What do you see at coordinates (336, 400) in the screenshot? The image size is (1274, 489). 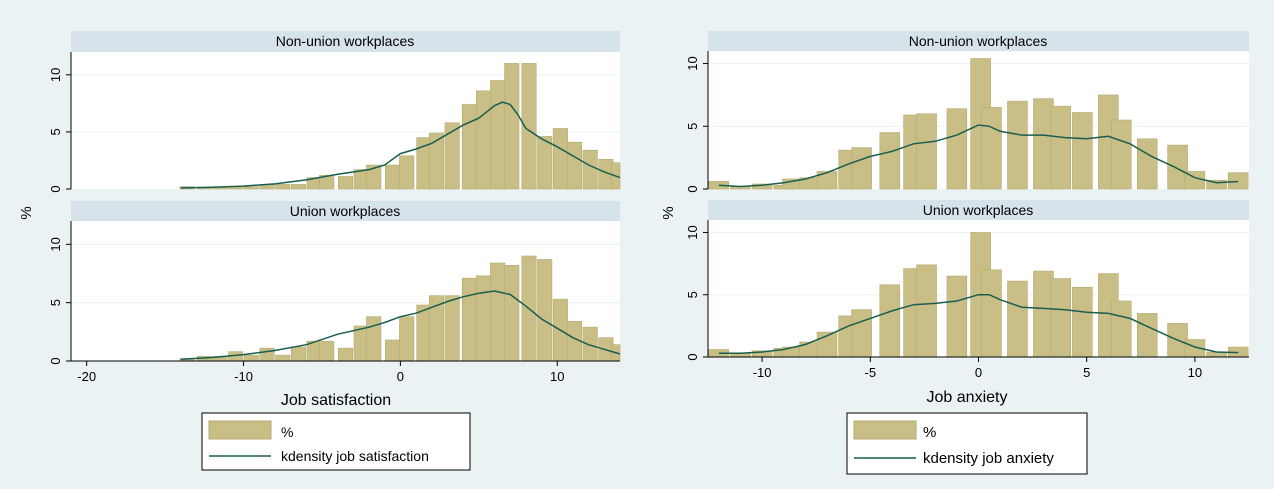 I see `x-axis-label: Job satisfaction` at bounding box center [336, 400].